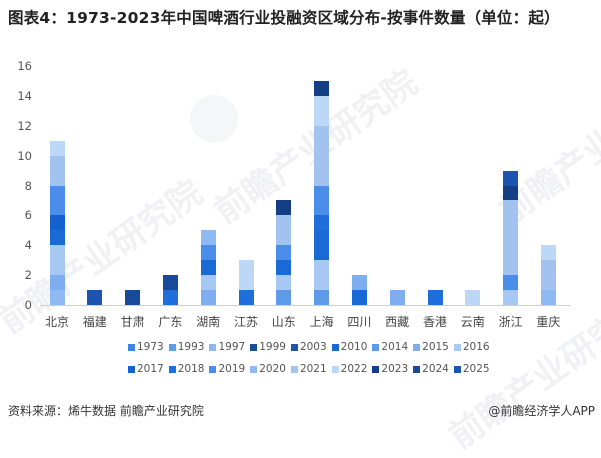 This screenshot has height=458, width=601. What do you see at coordinates (349, 369) in the screenshot?
I see `legend-item-2022: 2022` at bounding box center [349, 369].